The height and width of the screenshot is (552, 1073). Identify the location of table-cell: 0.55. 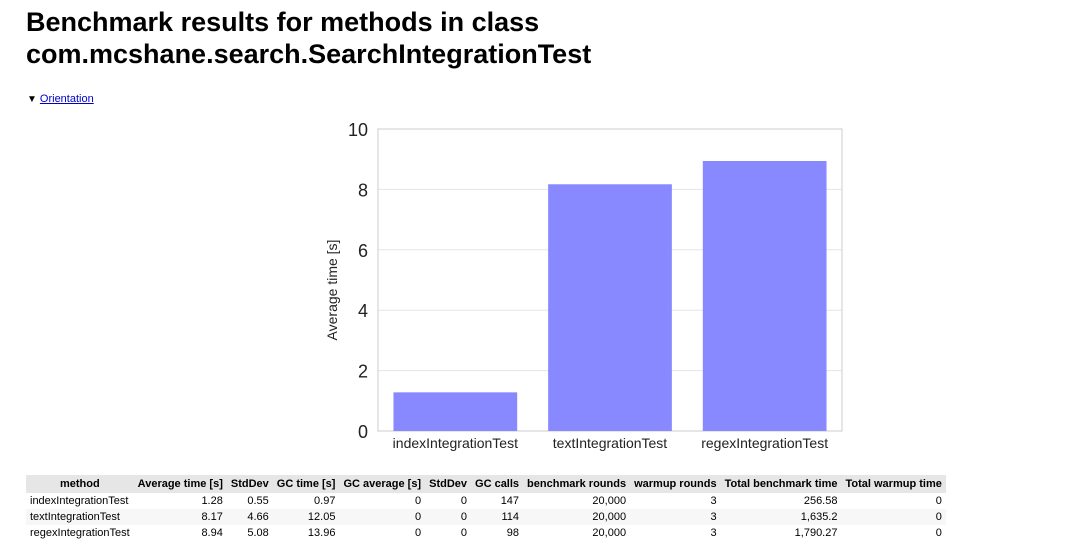
(258, 501).